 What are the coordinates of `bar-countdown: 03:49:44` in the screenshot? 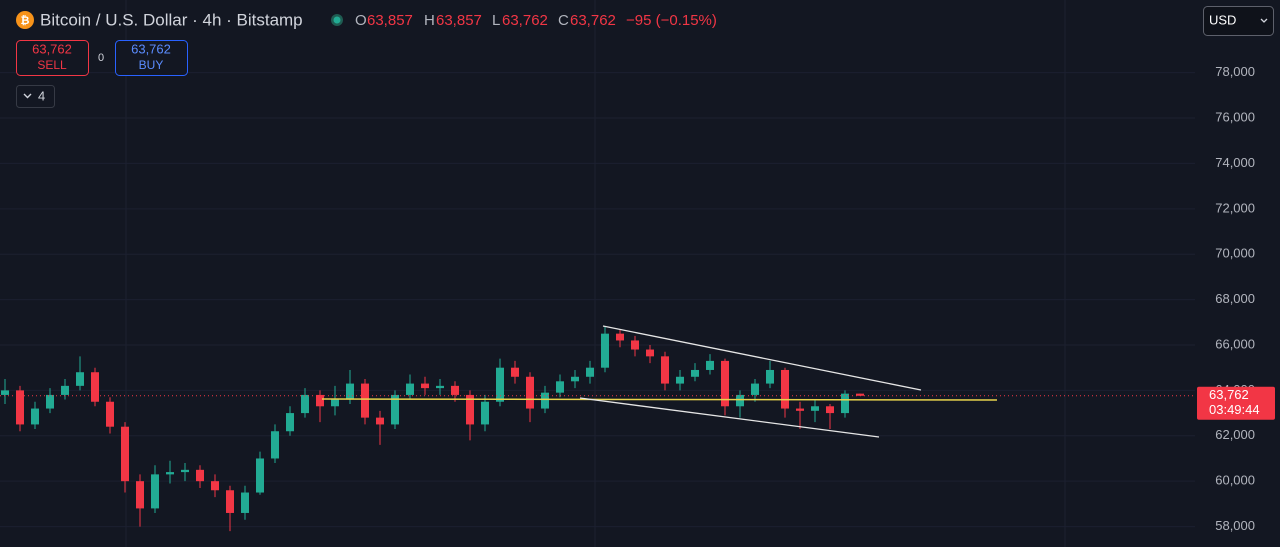 It's located at (1234, 409).